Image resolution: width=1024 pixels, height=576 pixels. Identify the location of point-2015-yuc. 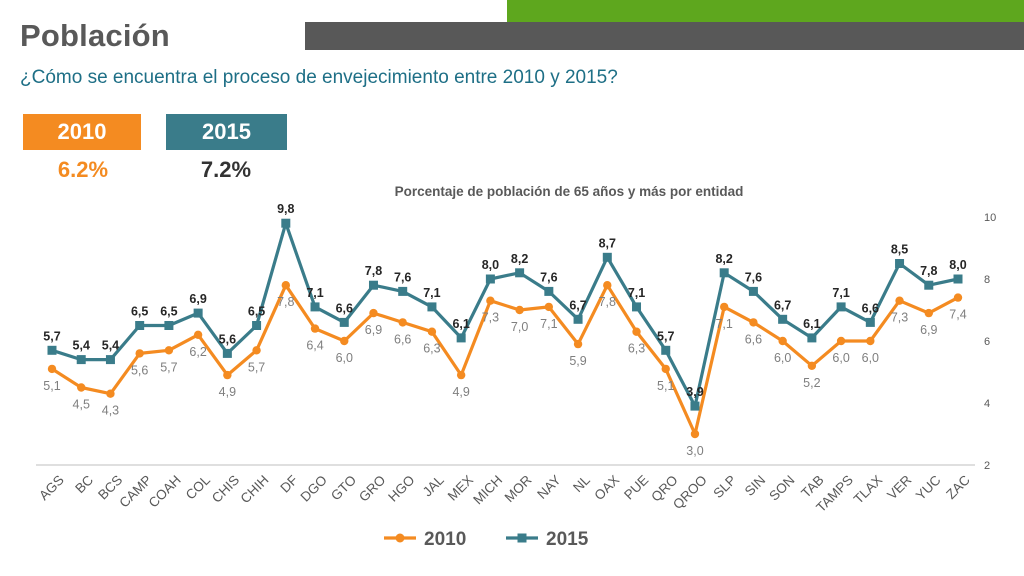
(929, 285).